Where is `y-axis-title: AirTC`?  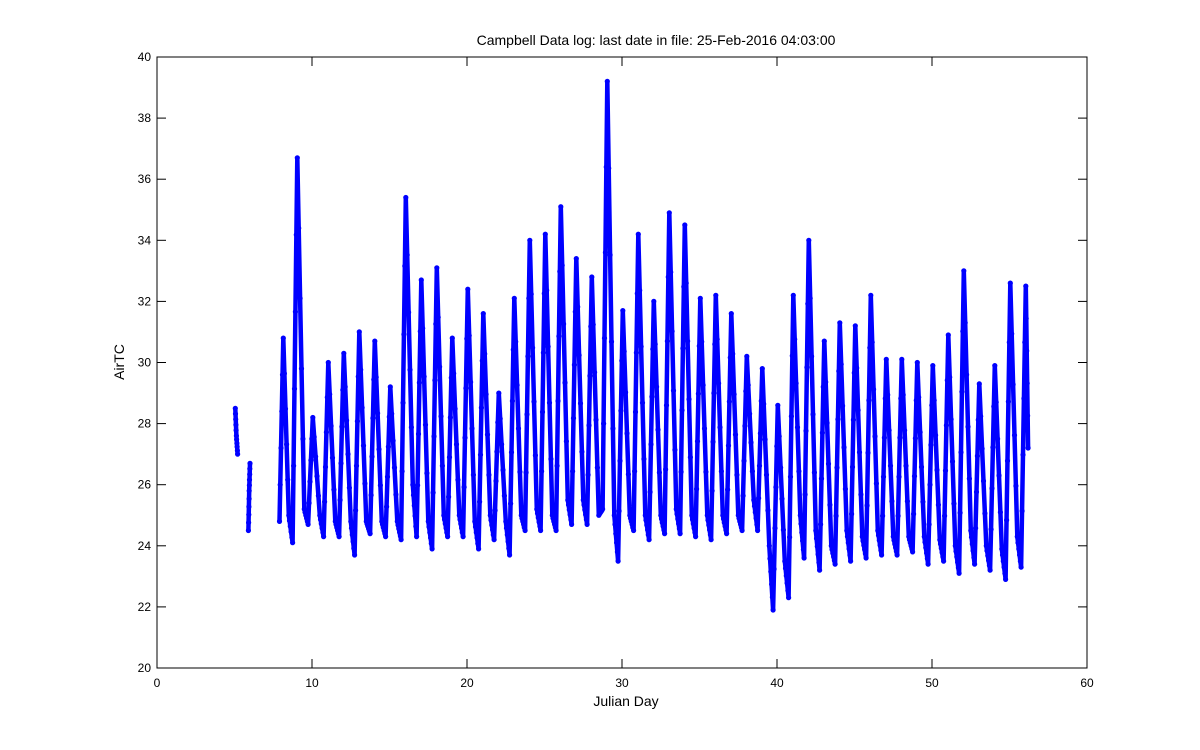 y-axis-title: AirTC is located at coordinates (119, 362).